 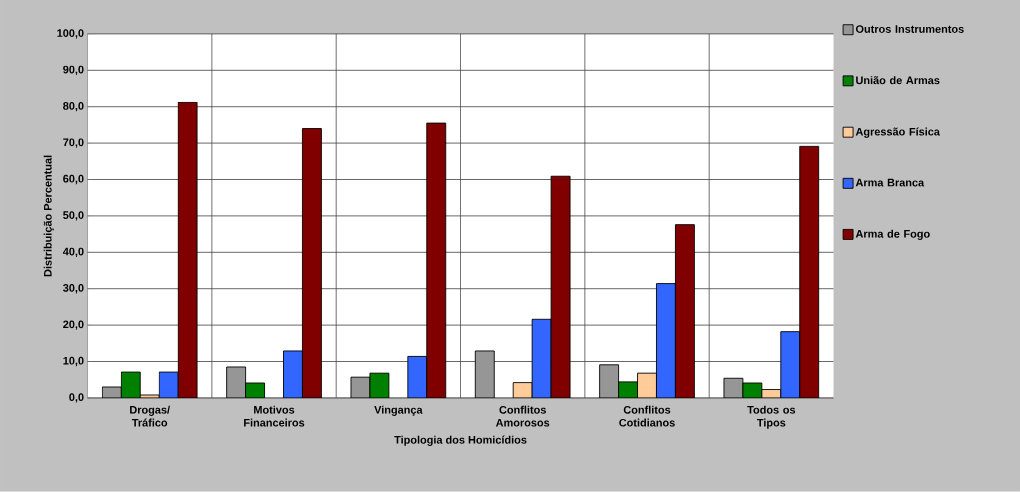 What do you see at coordinates (73, 180) in the screenshot?
I see `y-tick-label: 60,0` at bounding box center [73, 180].